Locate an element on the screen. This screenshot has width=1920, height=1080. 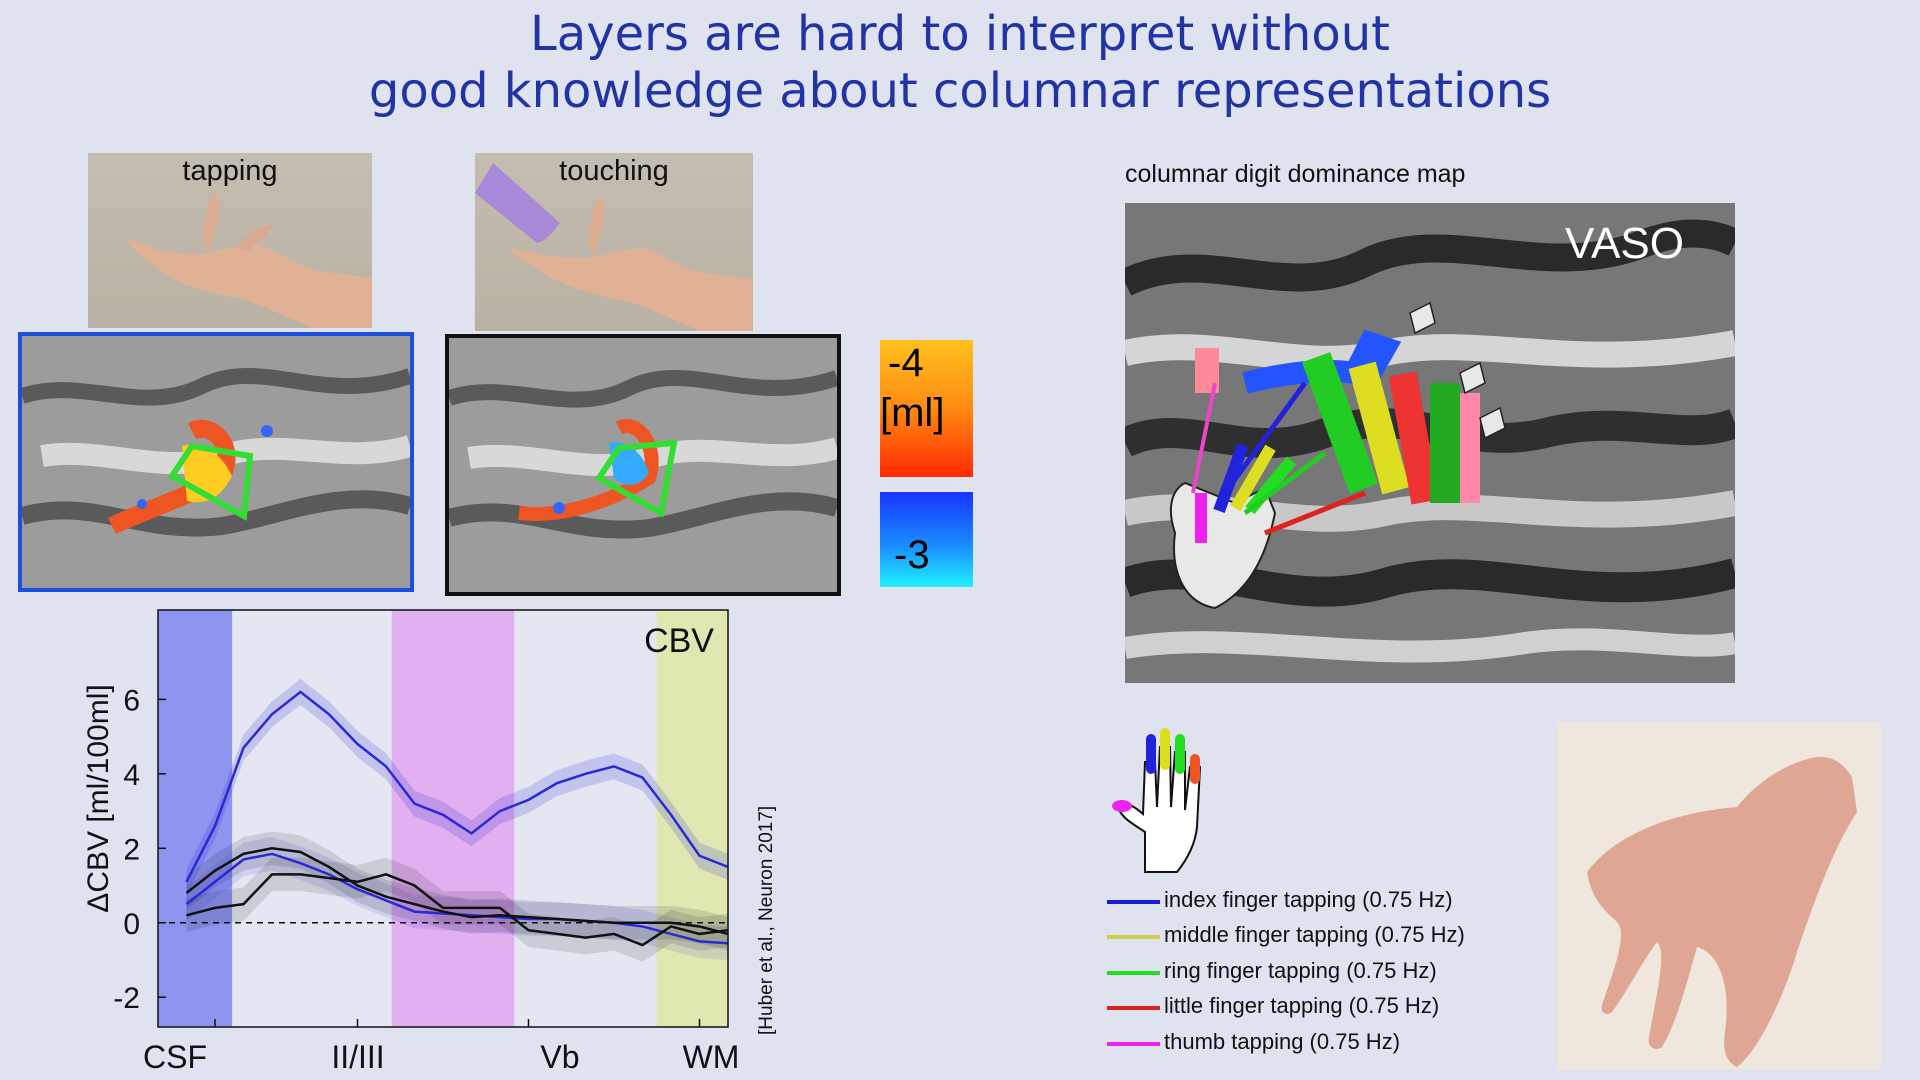
legend-label: little finger tapping (0.75 Hz) is located at coordinates (1302, 1005).